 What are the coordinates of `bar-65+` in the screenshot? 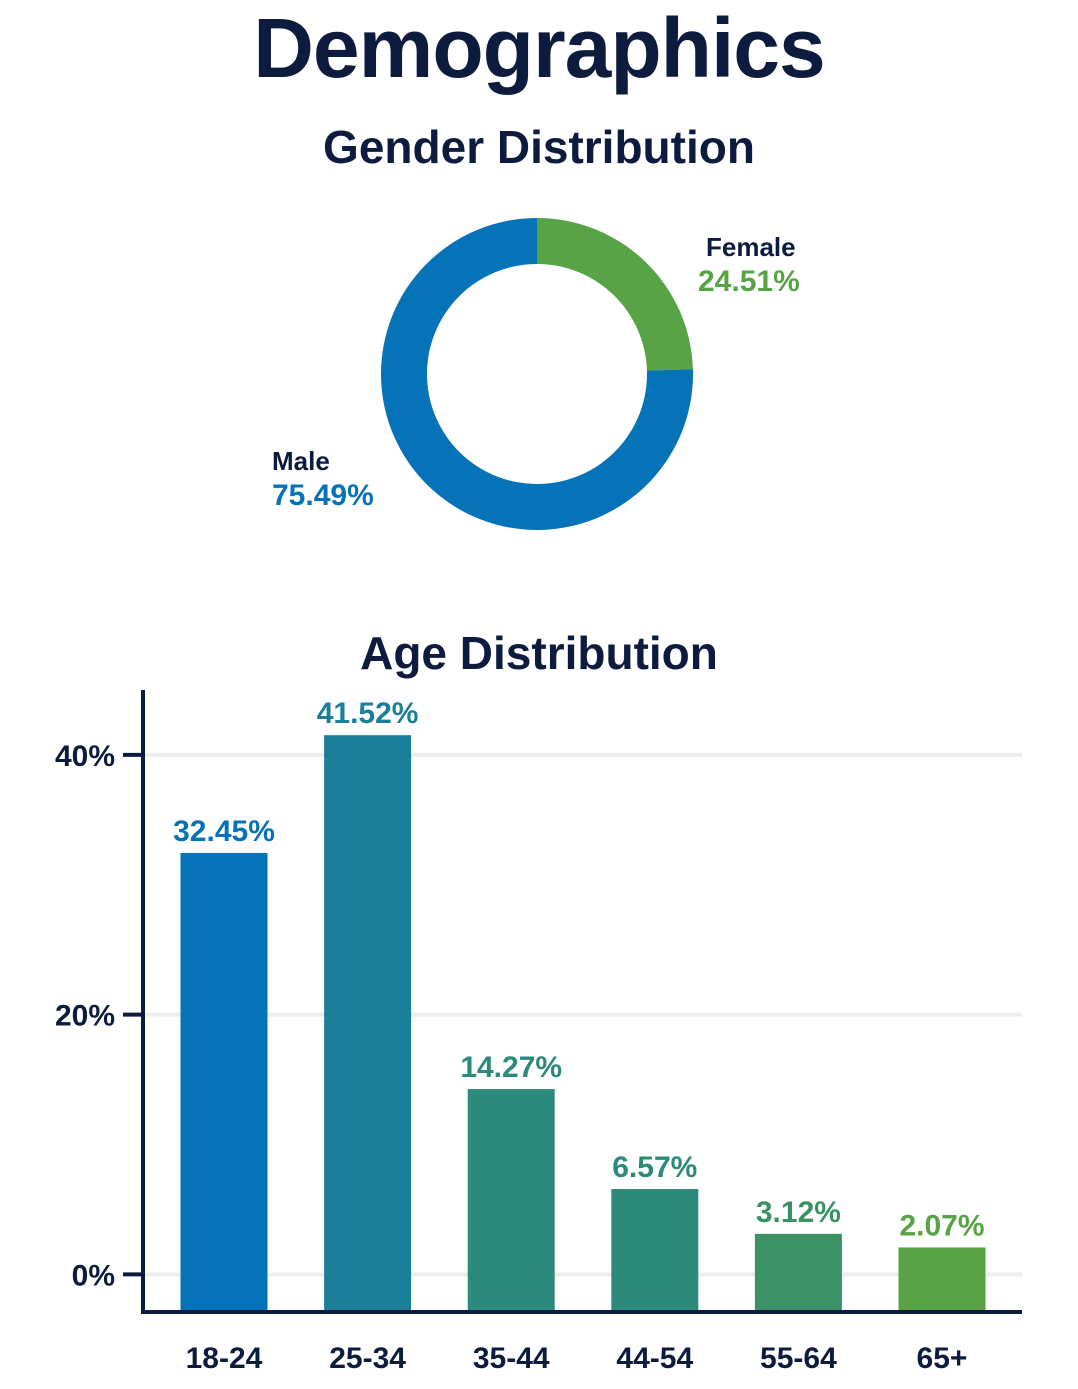 It's located at (942, 1278).